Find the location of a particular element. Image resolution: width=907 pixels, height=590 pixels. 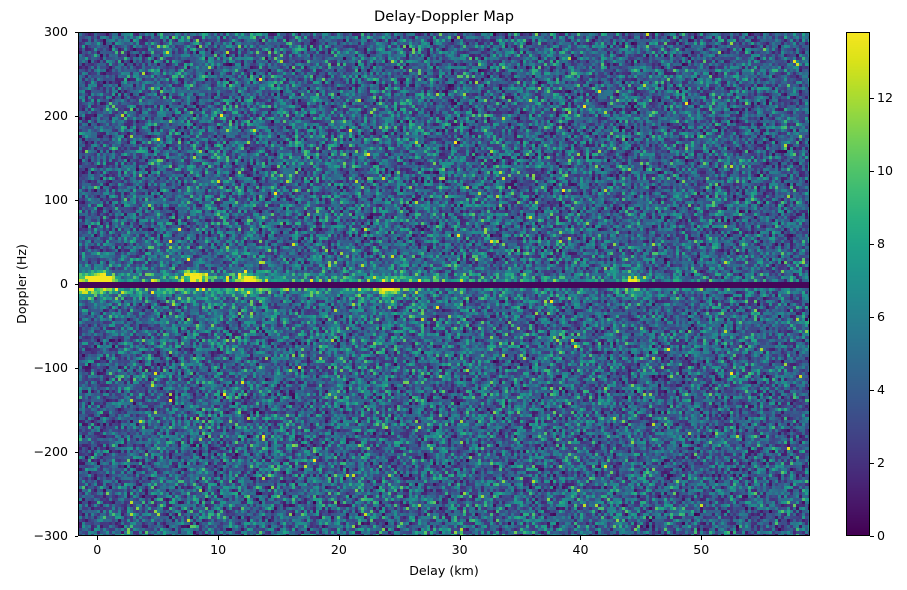

x-tick-label: 10 is located at coordinates (218, 549).